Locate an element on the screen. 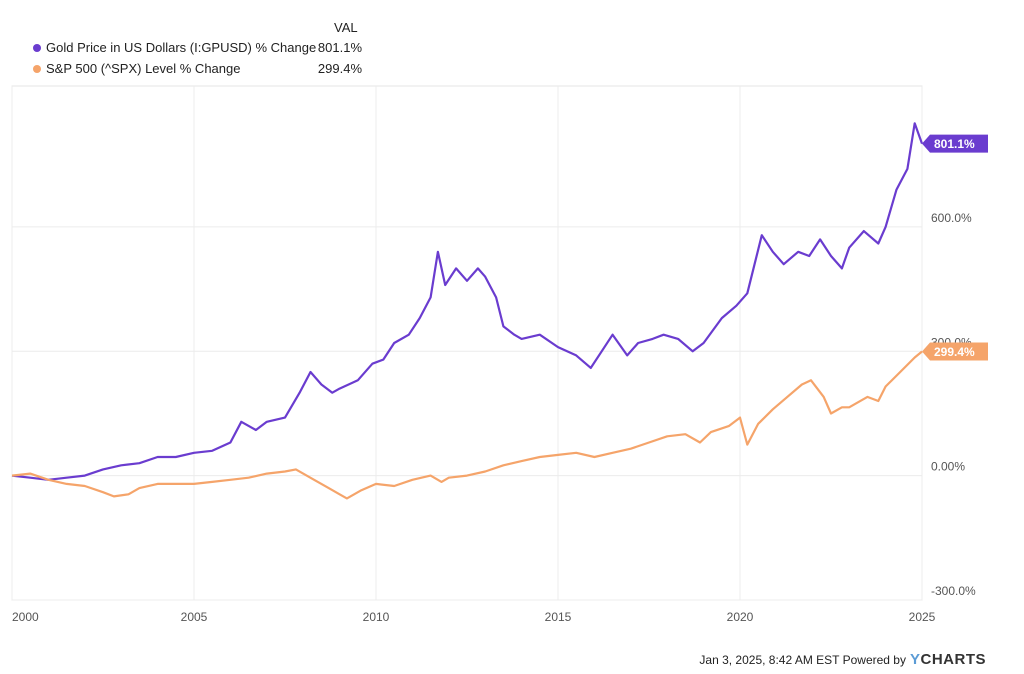  y-tick-label: 0.00% is located at coordinates (948, 467).